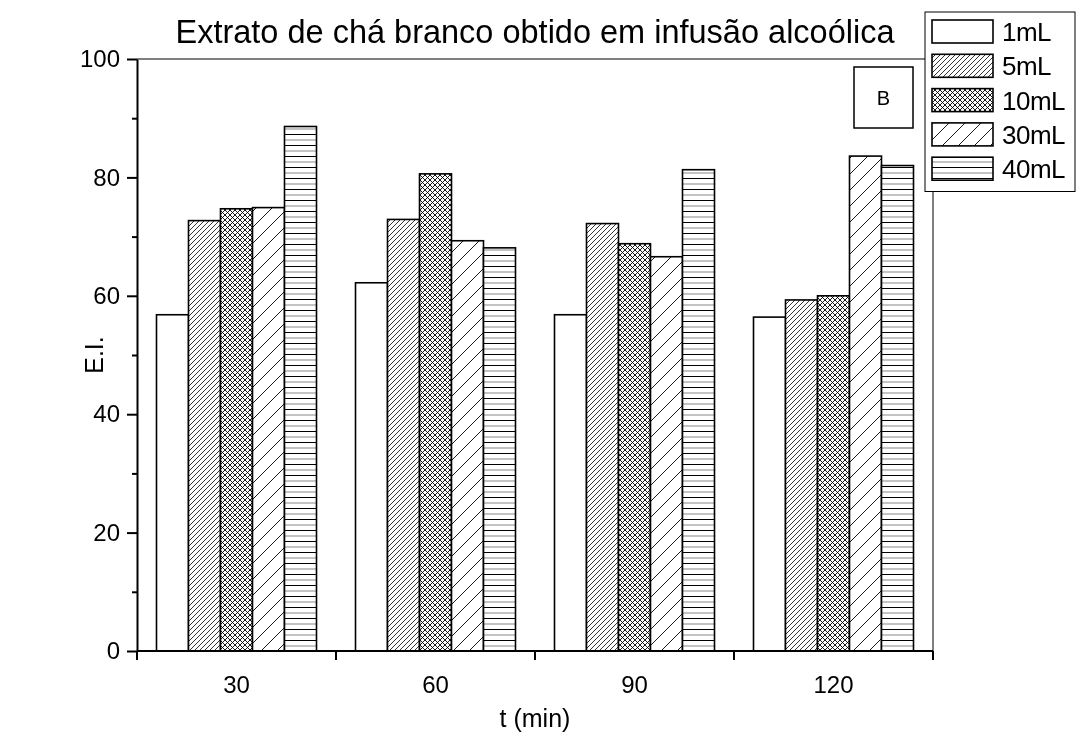 The width and height of the screenshot is (1078, 738). I want to click on x-tick-label: 60, so click(435, 685).